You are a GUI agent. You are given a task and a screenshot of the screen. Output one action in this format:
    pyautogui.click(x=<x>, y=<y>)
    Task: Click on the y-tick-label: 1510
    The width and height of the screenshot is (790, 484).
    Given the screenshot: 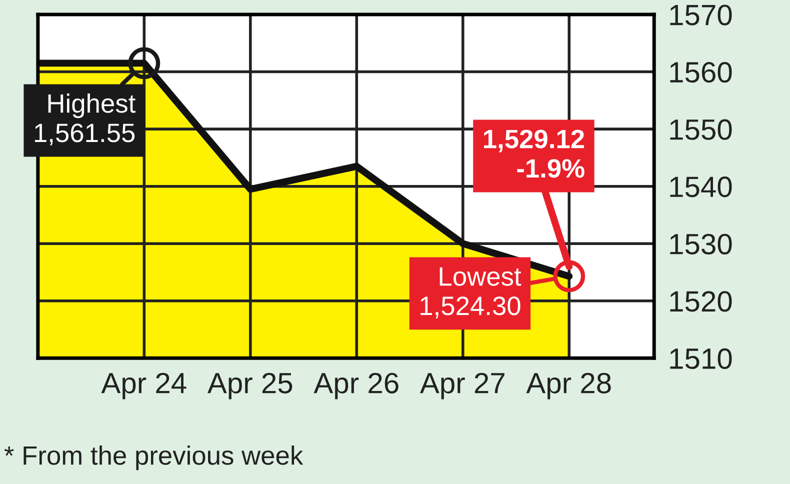 What is the action you would take?
    pyautogui.click(x=701, y=359)
    